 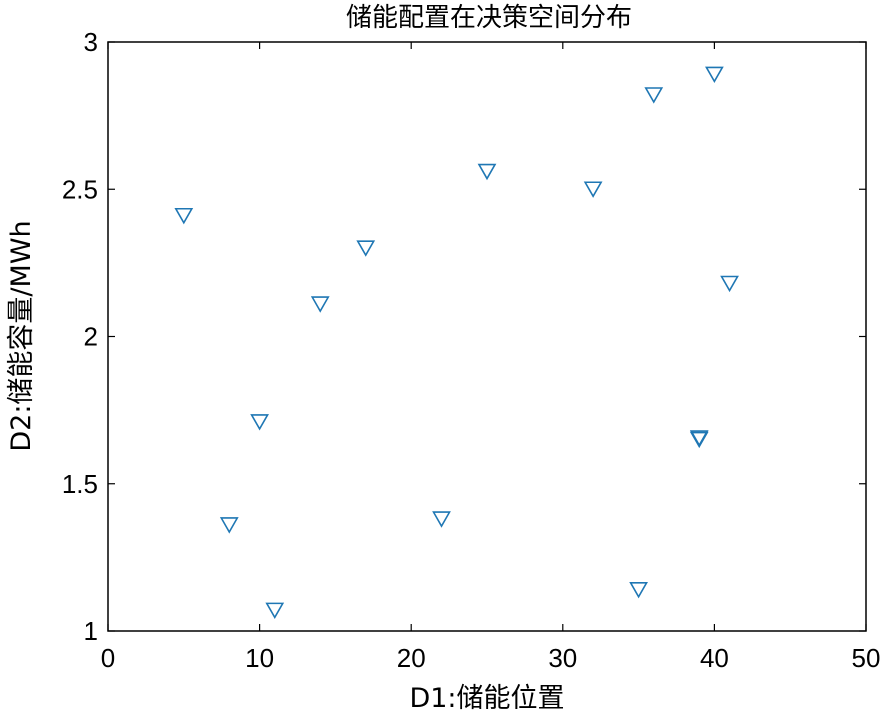 I want to click on y-tick-label: 2, so click(x=91, y=337).